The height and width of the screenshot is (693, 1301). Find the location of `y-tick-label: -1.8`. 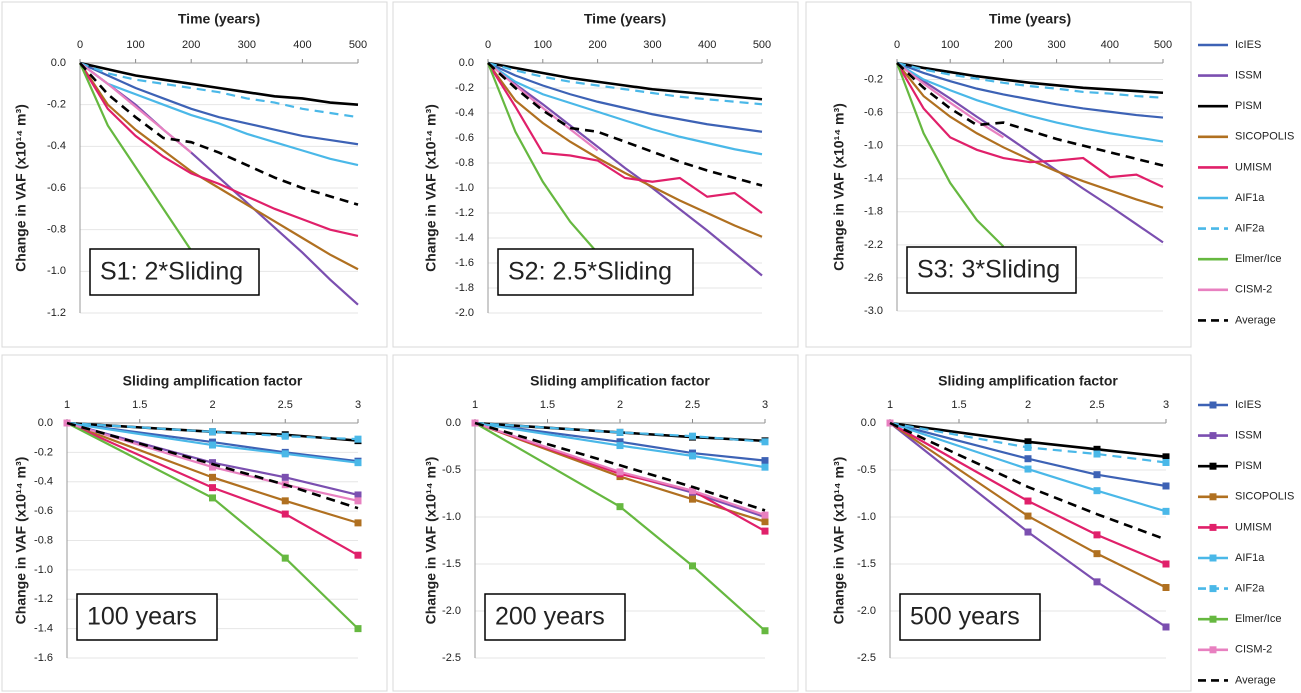

y-tick-label: -1.8 is located at coordinates (464, 288).